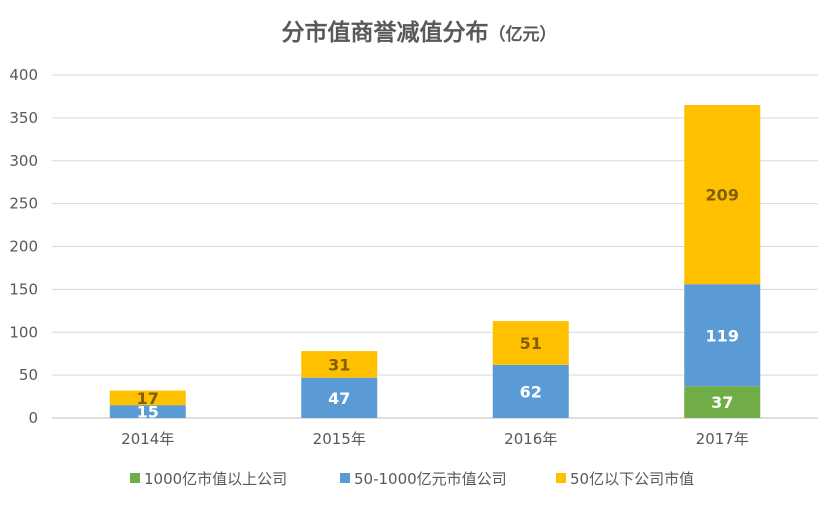  What do you see at coordinates (722, 439) in the screenshot?
I see `x-tick-label: 2017年` at bounding box center [722, 439].